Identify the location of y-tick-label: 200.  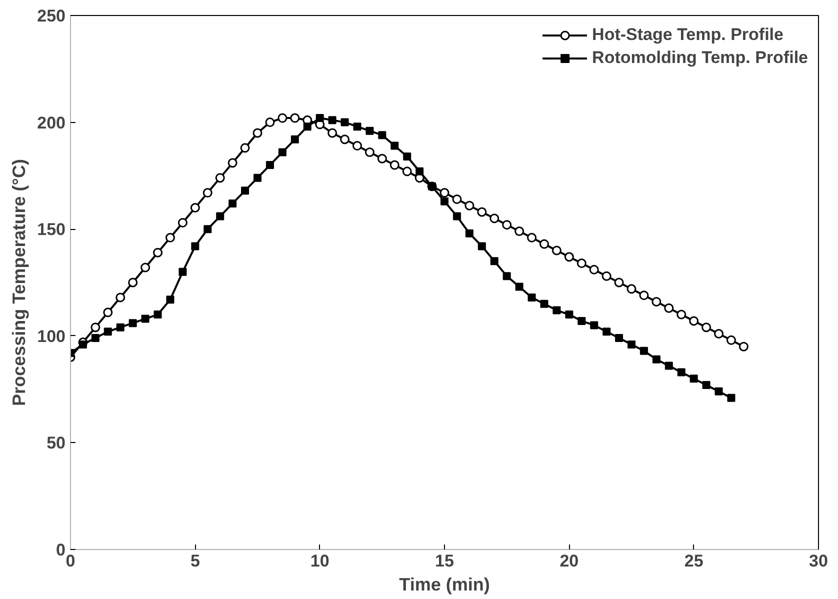
(51, 122).